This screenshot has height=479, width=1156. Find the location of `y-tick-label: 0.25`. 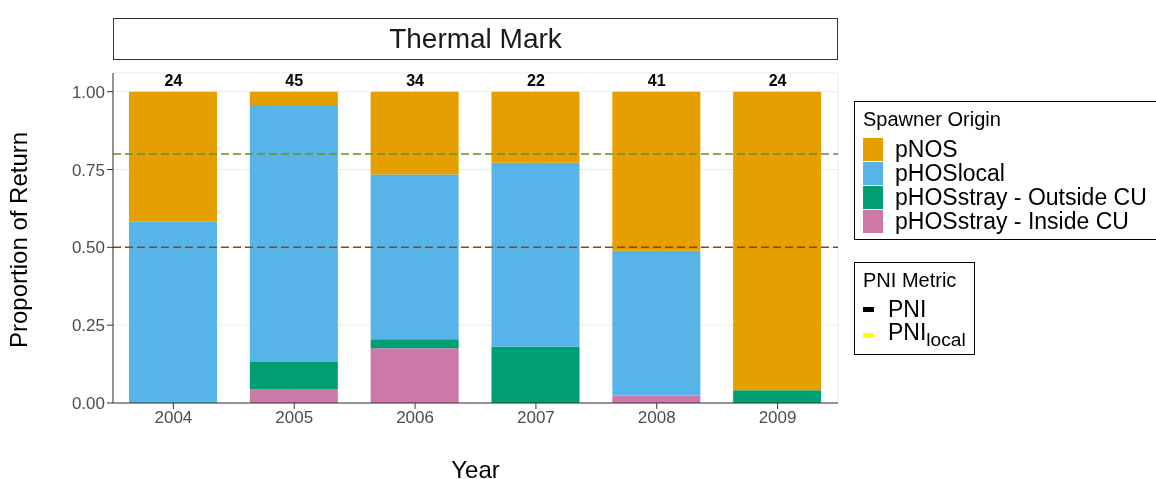

y-tick-label: 0.25 is located at coordinates (88, 326).